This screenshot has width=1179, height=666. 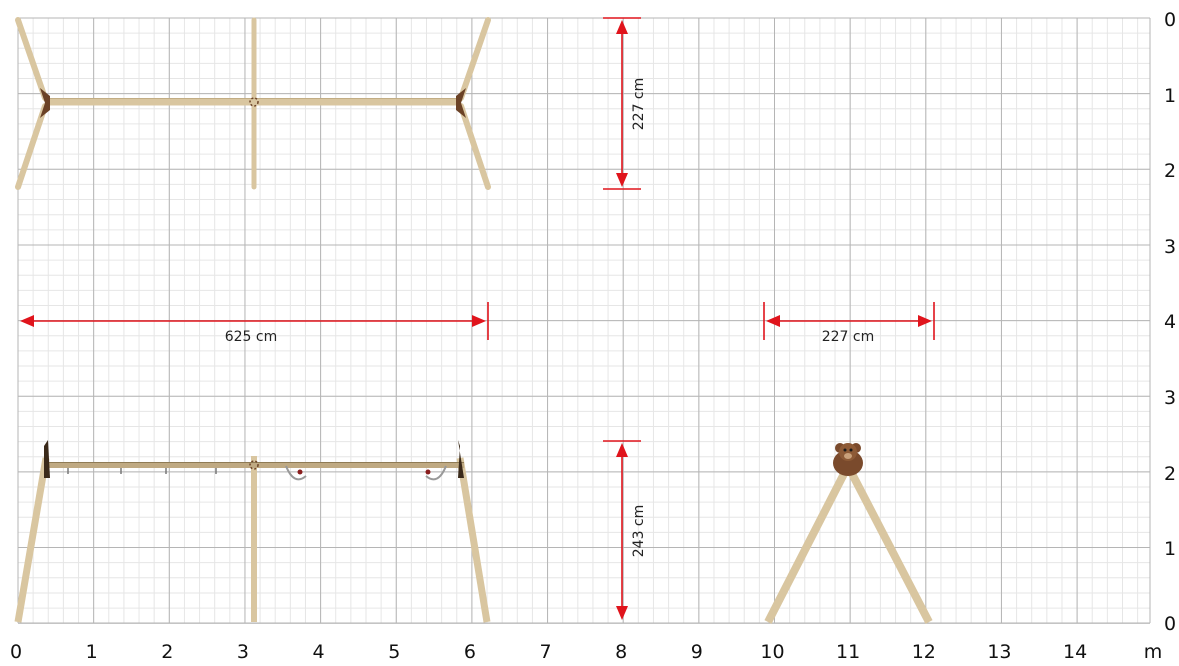 What do you see at coordinates (1153, 651) in the screenshot?
I see `x-axis-unit: m` at bounding box center [1153, 651].